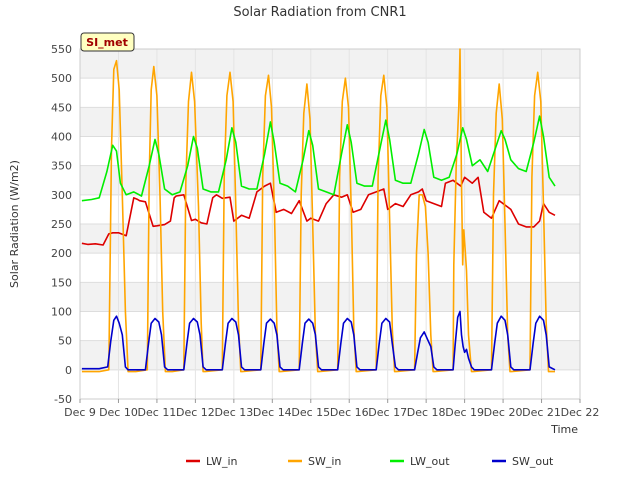  What do you see at coordinates (541, 412) in the screenshot?
I see `x-tick-label: Dec 21` at bounding box center [541, 412].